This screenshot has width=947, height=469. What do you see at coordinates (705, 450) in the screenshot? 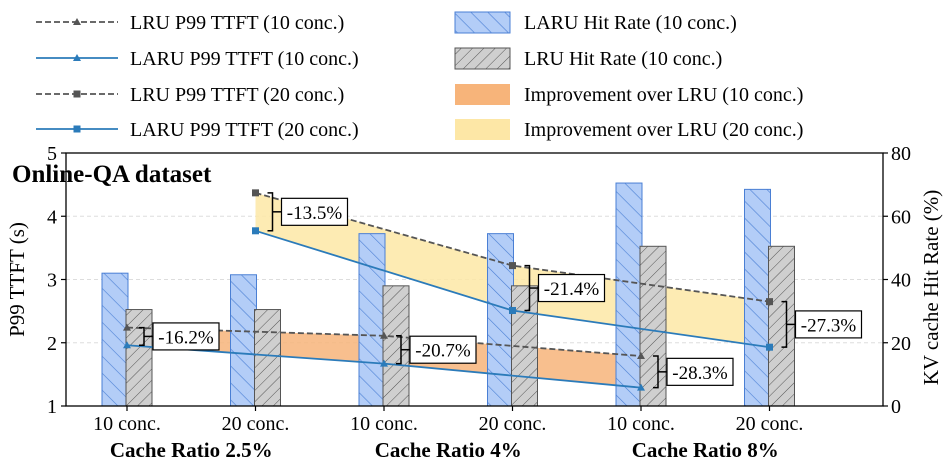
I see `group-label: Cache Ratio 8%` at bounding box center [705, 450].